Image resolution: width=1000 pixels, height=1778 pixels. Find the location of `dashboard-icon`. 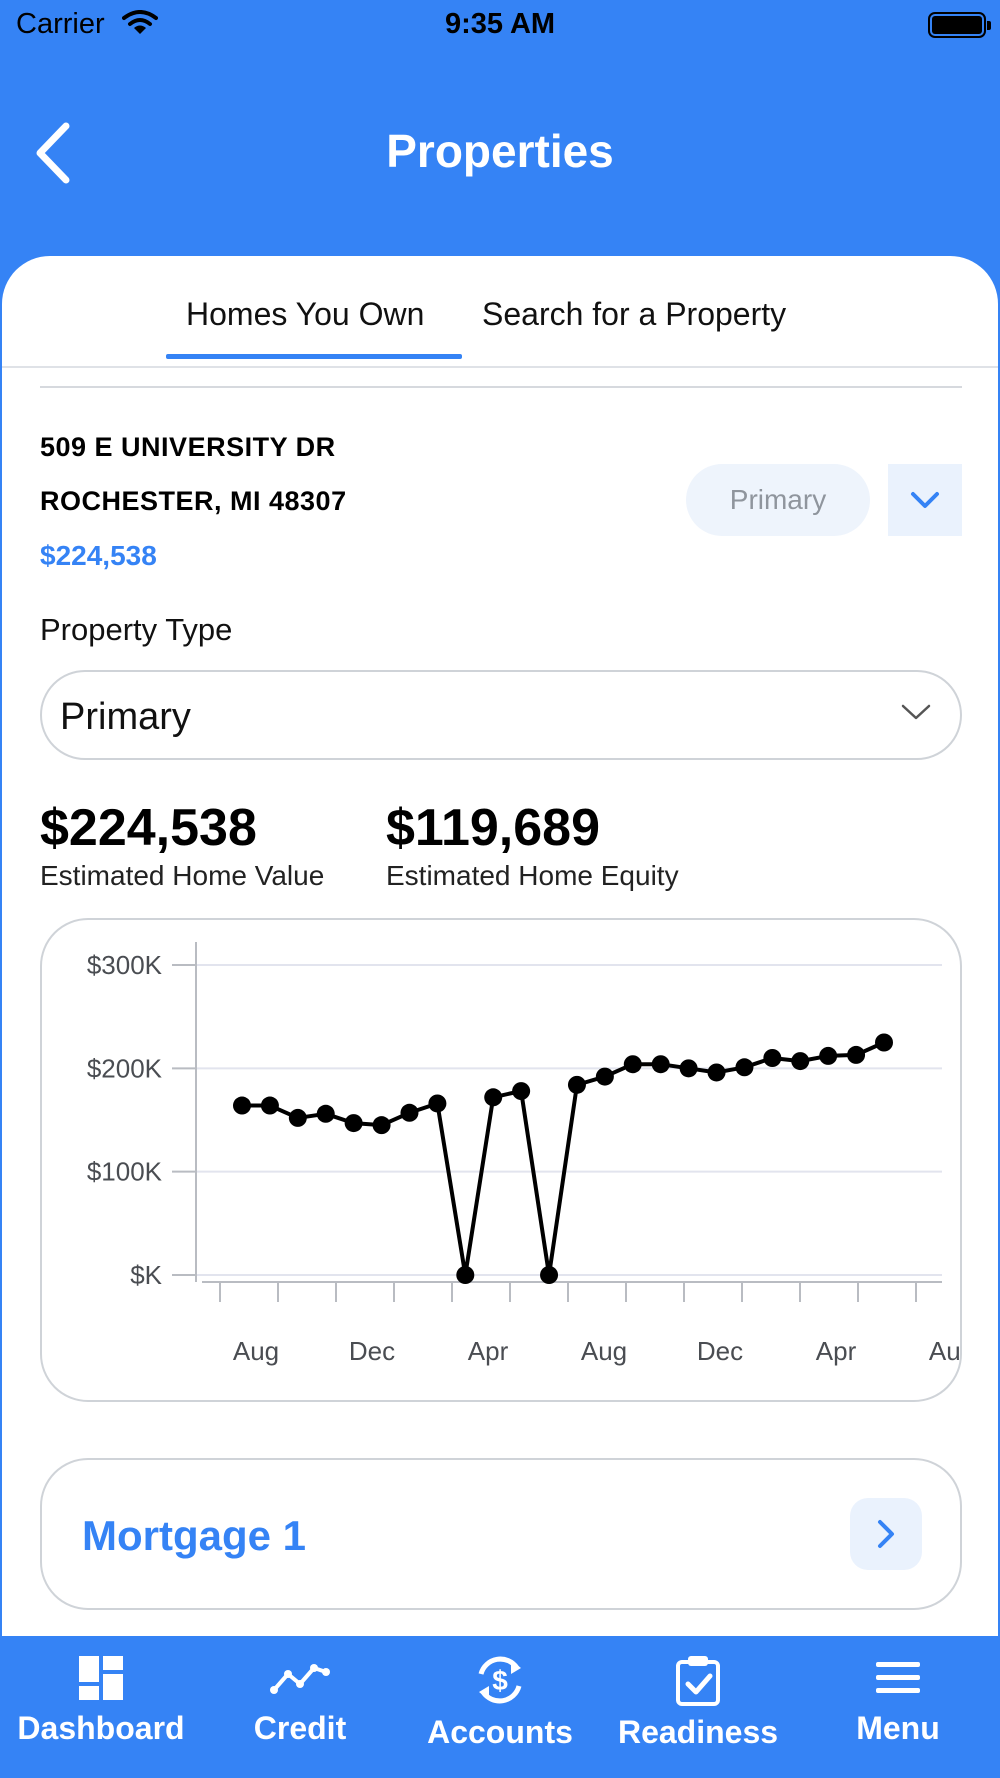

dashboard-icon is located at coordinates (101, 1678).